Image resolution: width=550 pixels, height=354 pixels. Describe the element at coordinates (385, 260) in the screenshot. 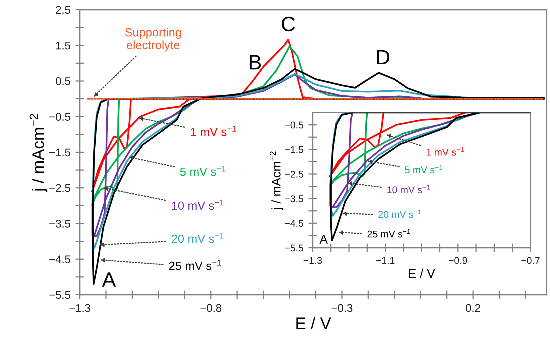

I see `x-tick-label: −1.1` at that location.